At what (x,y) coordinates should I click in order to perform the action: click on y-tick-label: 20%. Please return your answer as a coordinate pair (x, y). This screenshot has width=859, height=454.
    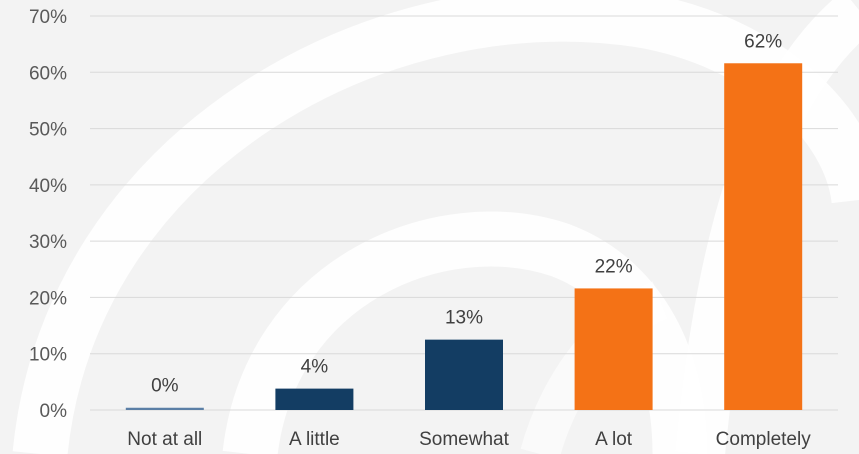
    Looking at the image, I should click on (48, 298).